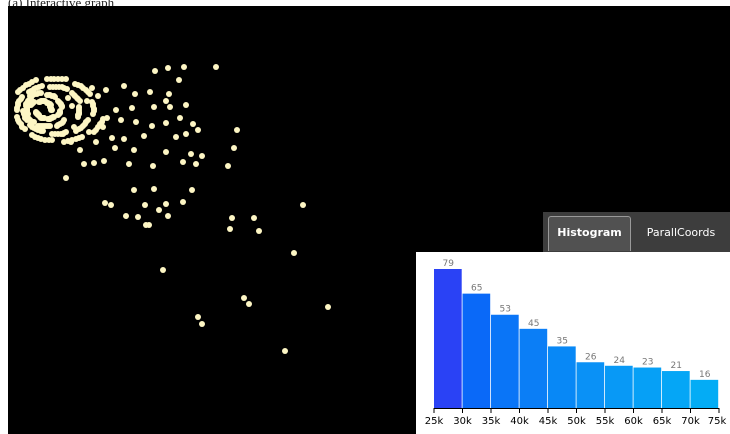  I want to click on tab-parallcoords: ParallCoords, so click(681, 232).